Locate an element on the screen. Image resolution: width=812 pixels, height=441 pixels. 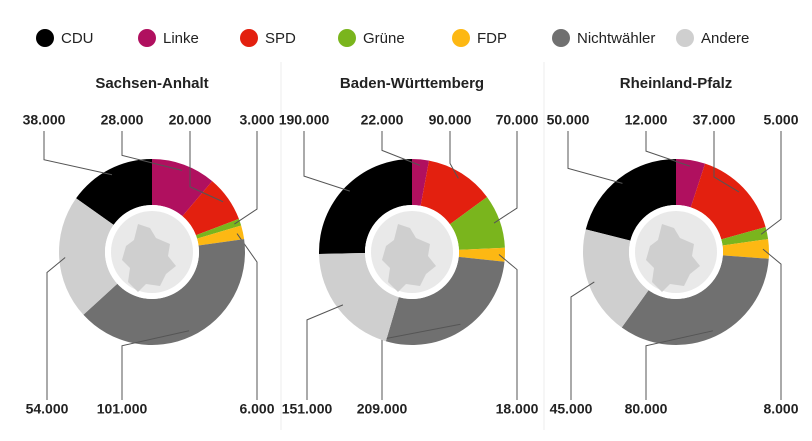
legend-label: CDU is located at coordinates (77, 38).